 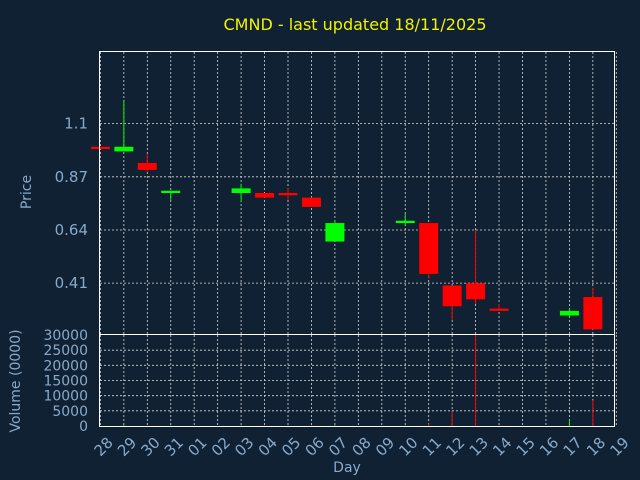 I want to click on x-tick-label-22: 19, so click(x=619, y=447).